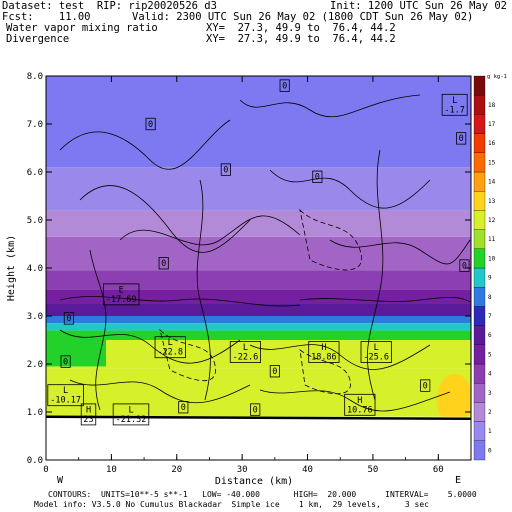  Describe the element at coordinates (35, 77) in the screenshot. I see `y-tick-label-8: 8.0` at that location.